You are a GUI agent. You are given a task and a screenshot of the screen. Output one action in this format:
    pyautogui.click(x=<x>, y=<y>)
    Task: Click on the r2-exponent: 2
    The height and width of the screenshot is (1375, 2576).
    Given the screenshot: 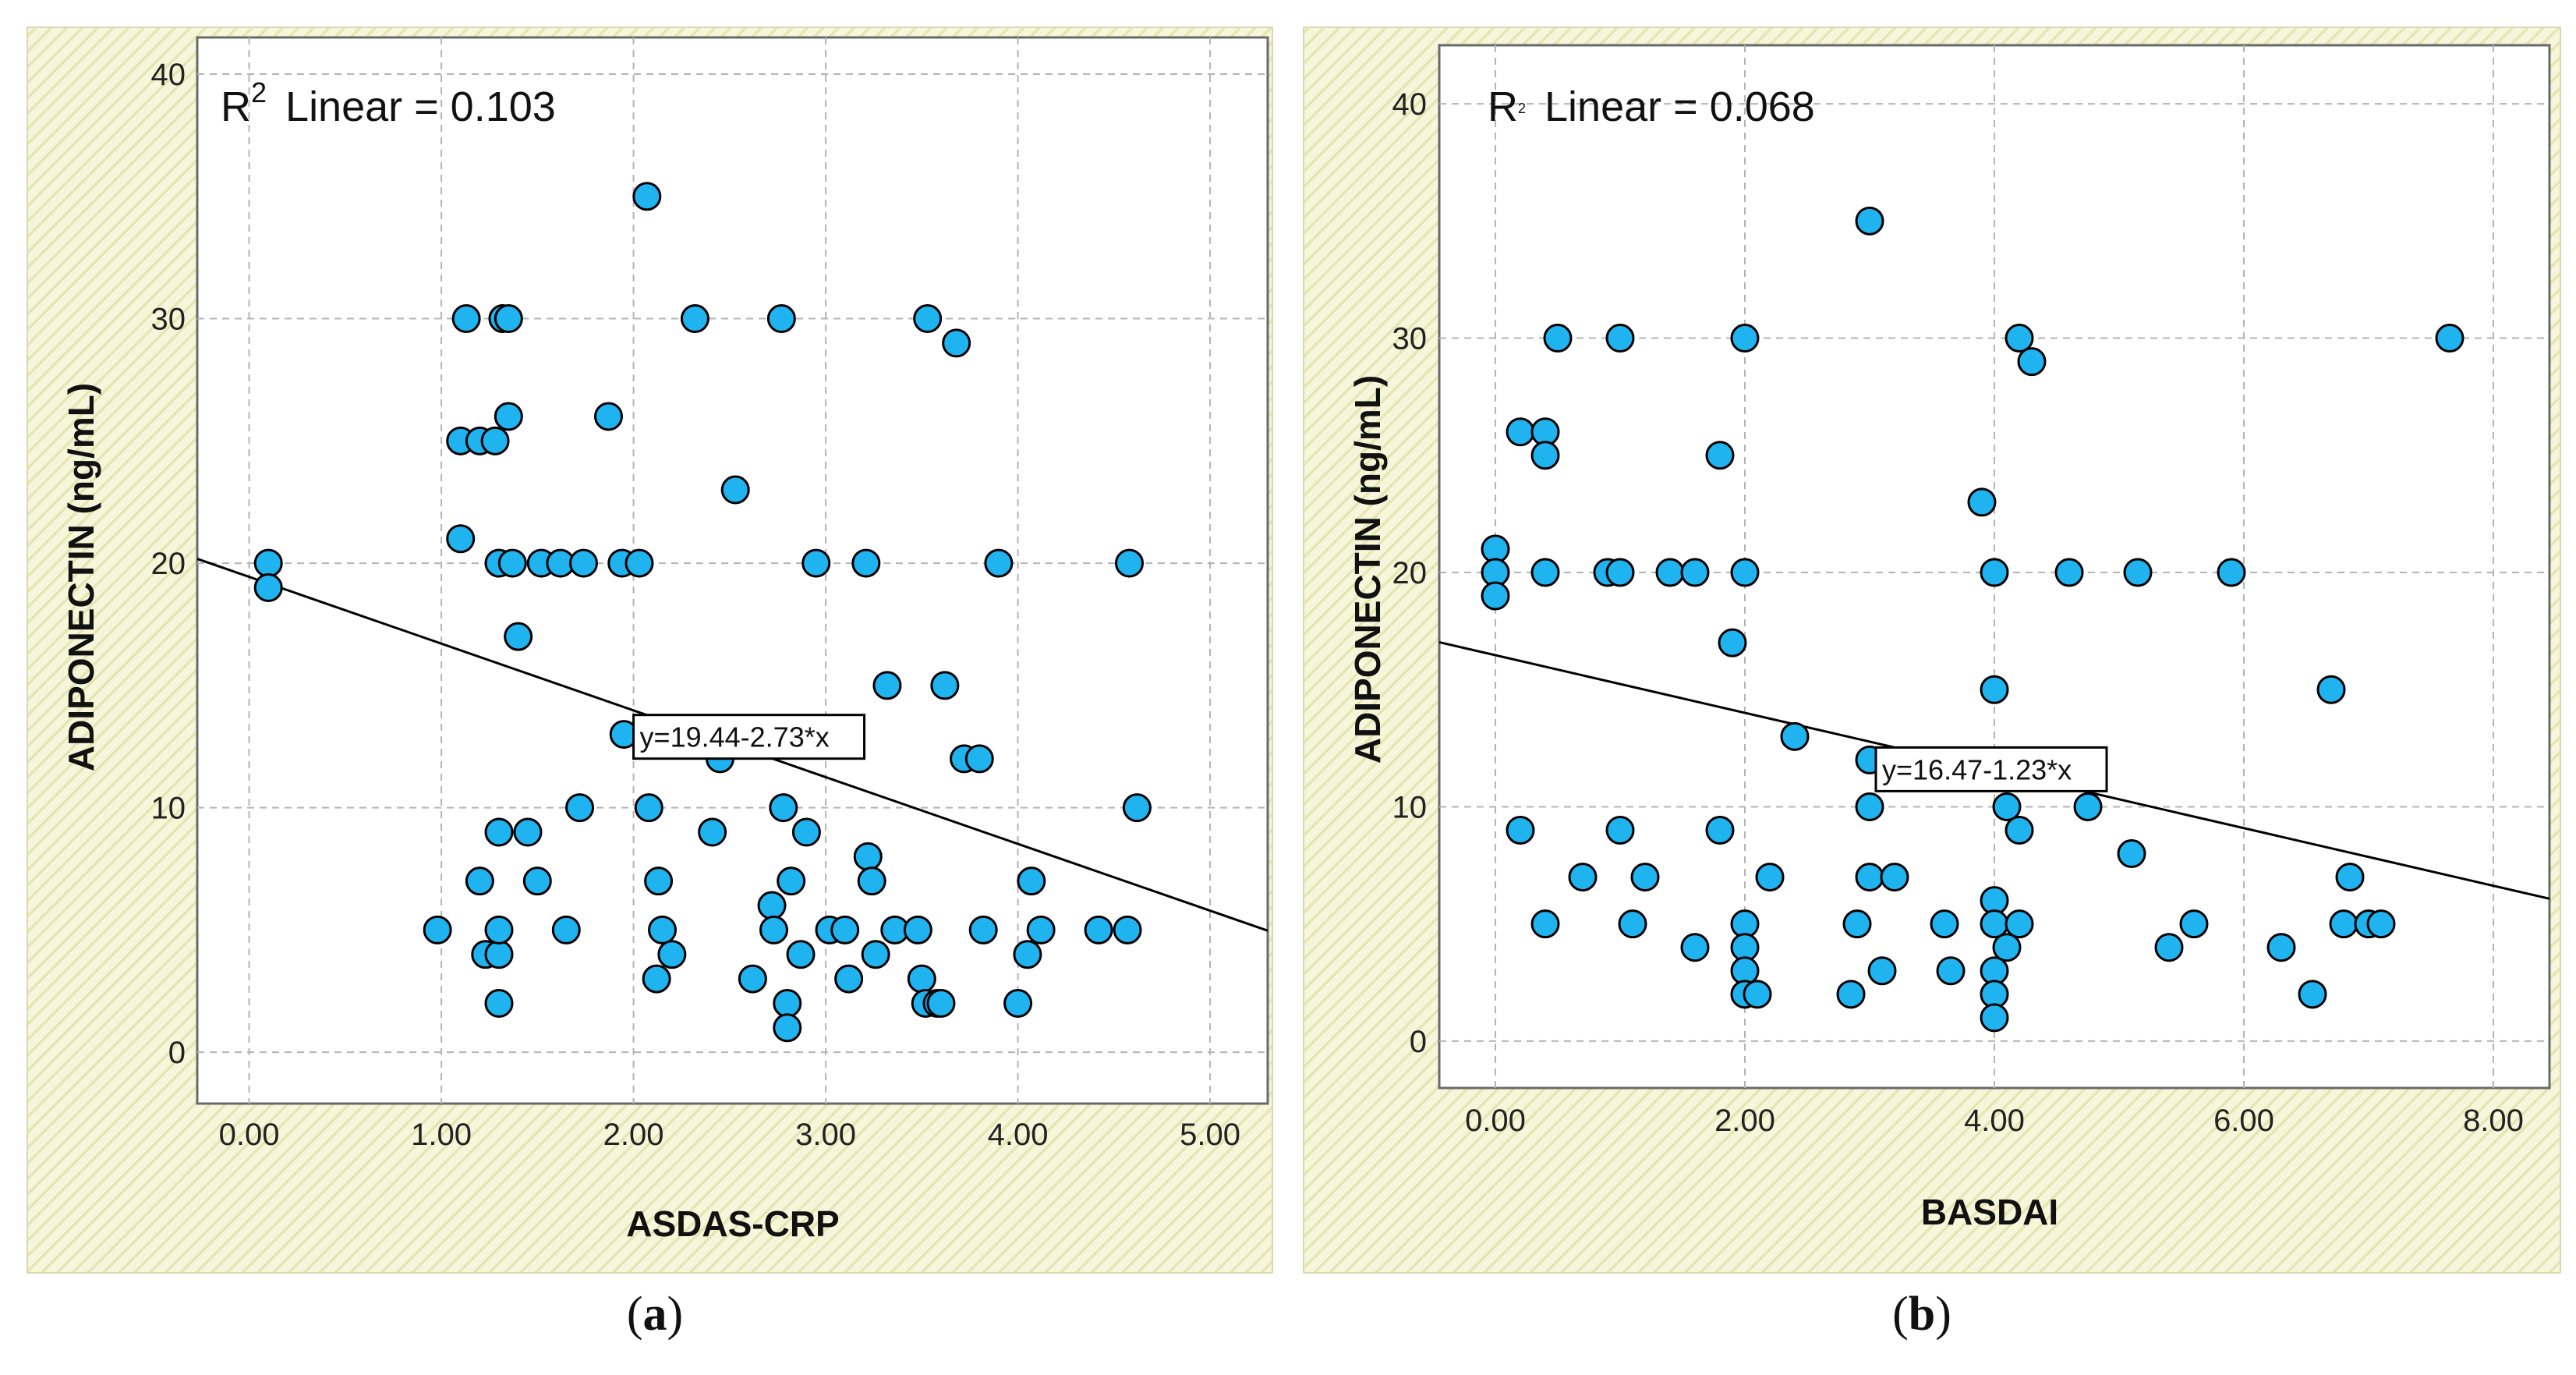 What is the action you would take?
    pyautogui.click(x=259, y=92)
    